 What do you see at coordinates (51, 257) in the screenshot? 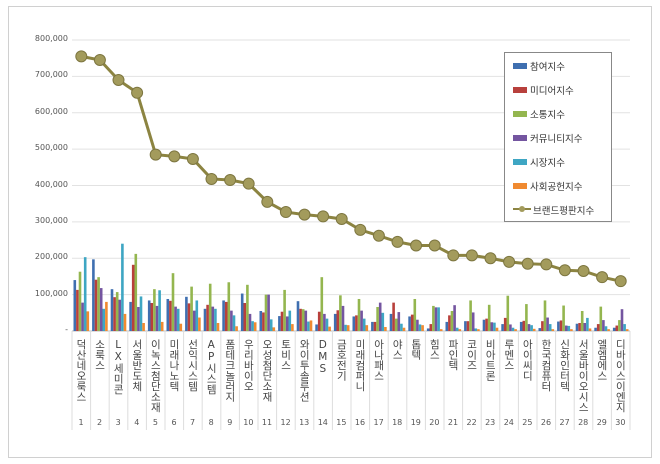
I see `y-tick-label: 200,000` at bounding box center [51, 257].